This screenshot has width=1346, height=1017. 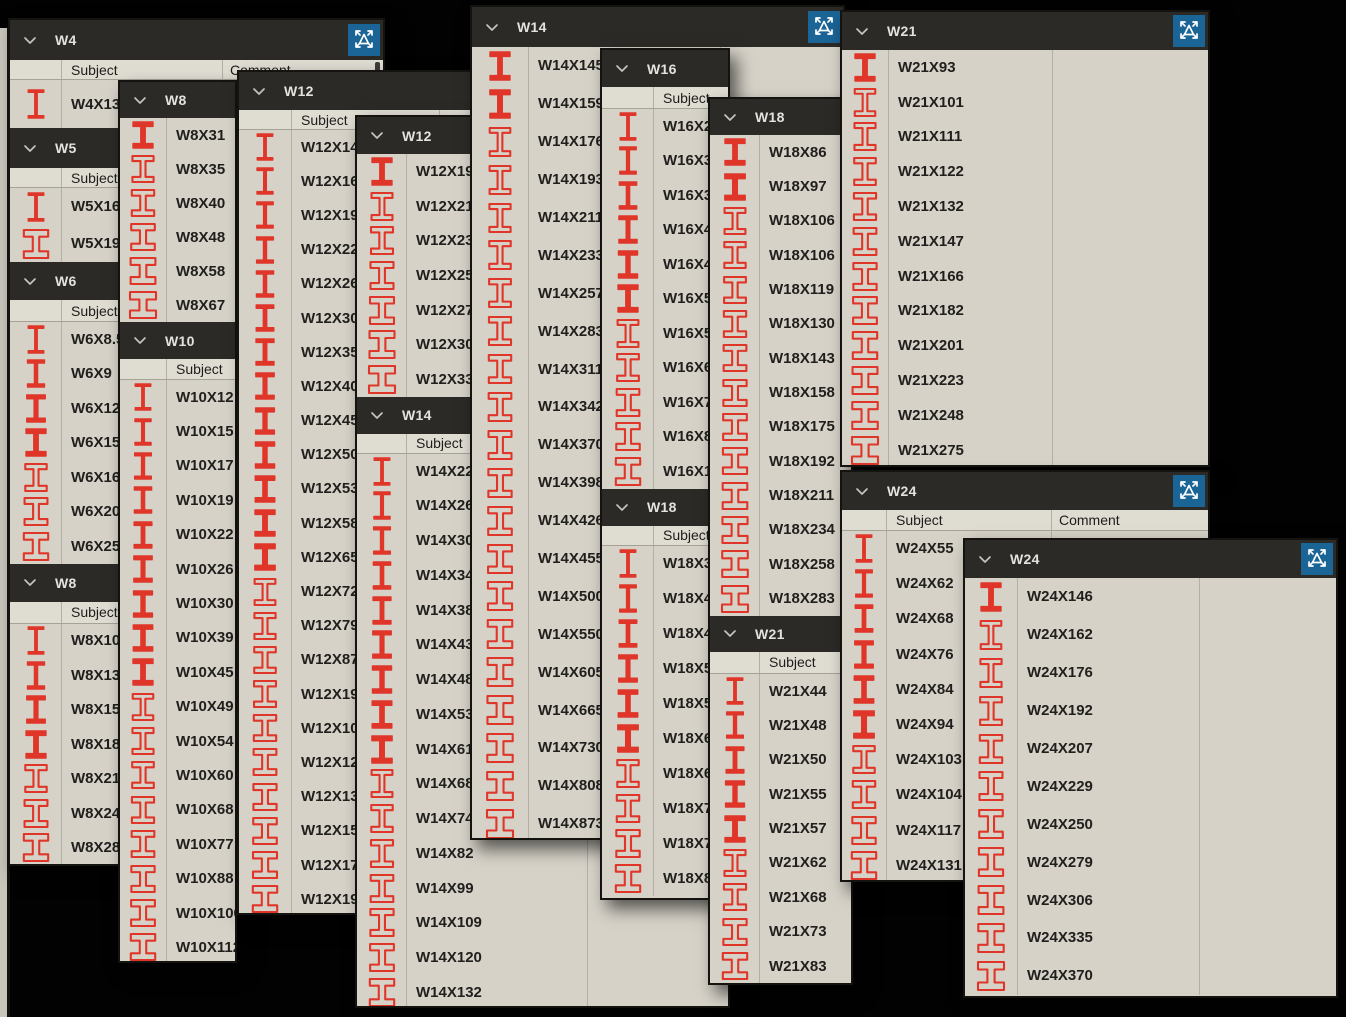 I want to click on table-row: W6X12, so click(x=196, y=408).